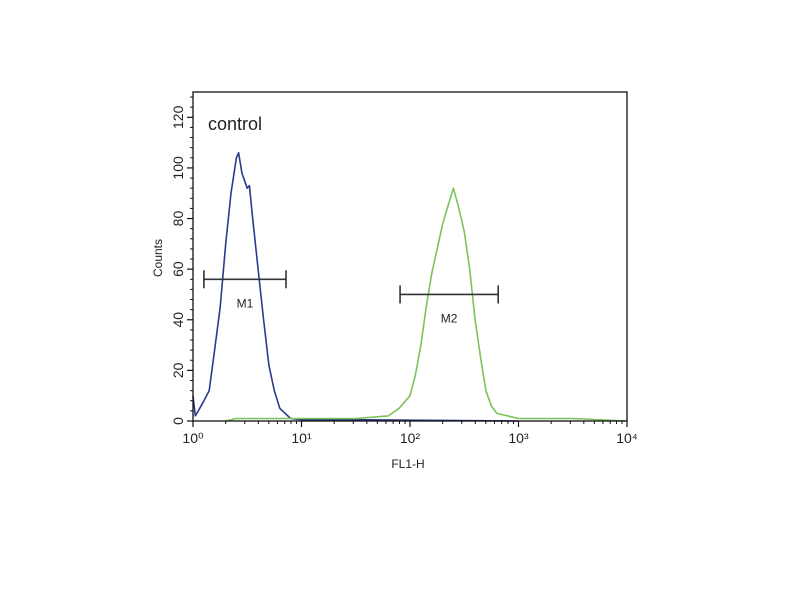 This screenshot has width=800, height=600. I want to click on x-tick-label: 10⁰, so click(193, 438).